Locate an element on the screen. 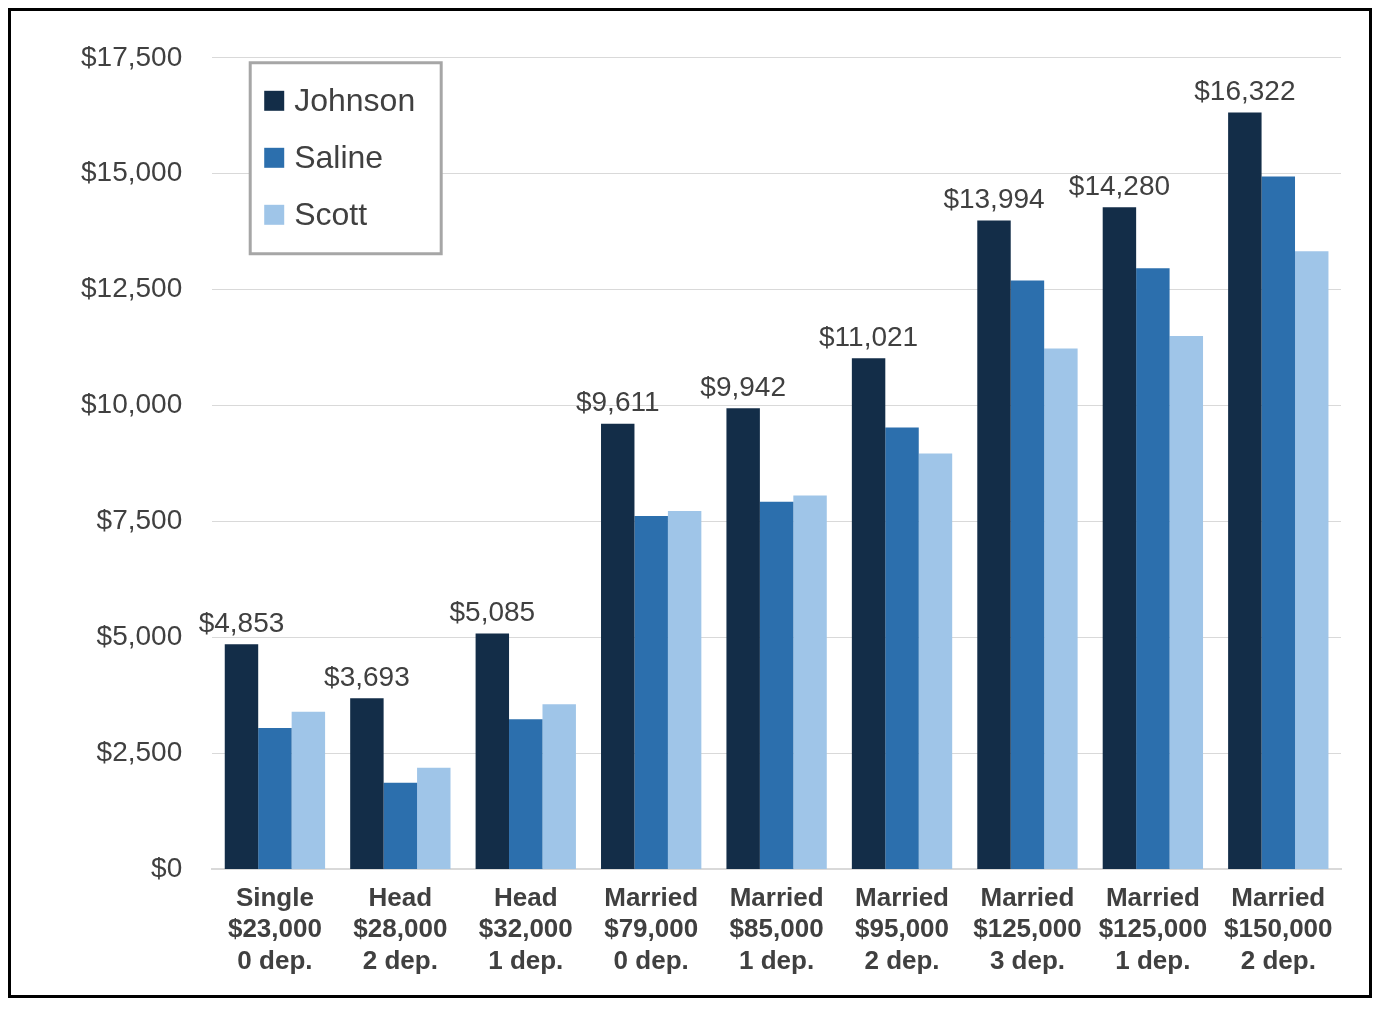 The height and width of the screenshot is (1015, 1386). y-tick-label: $0 is located at coordinates (167, 868).